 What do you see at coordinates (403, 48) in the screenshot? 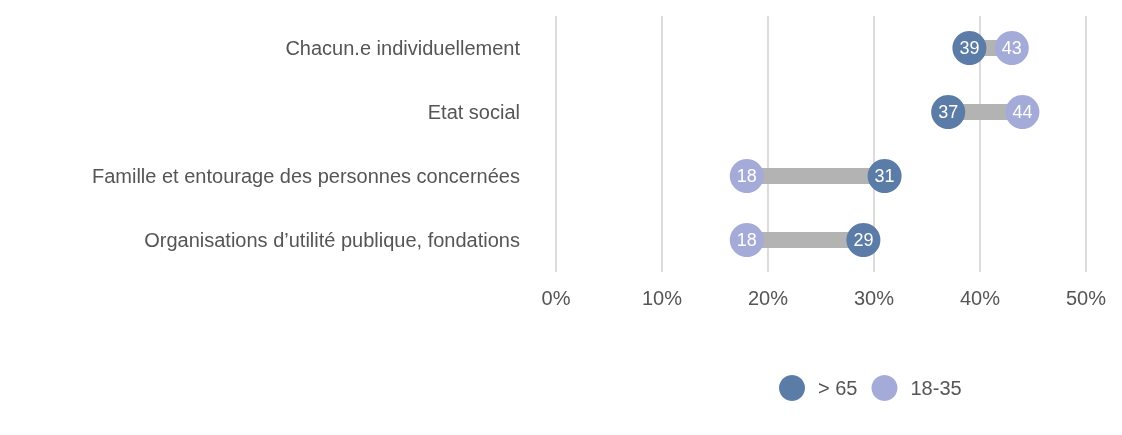
I see `y-tick-label: Chacun.e individuellement` at bounding box center [403, 48].